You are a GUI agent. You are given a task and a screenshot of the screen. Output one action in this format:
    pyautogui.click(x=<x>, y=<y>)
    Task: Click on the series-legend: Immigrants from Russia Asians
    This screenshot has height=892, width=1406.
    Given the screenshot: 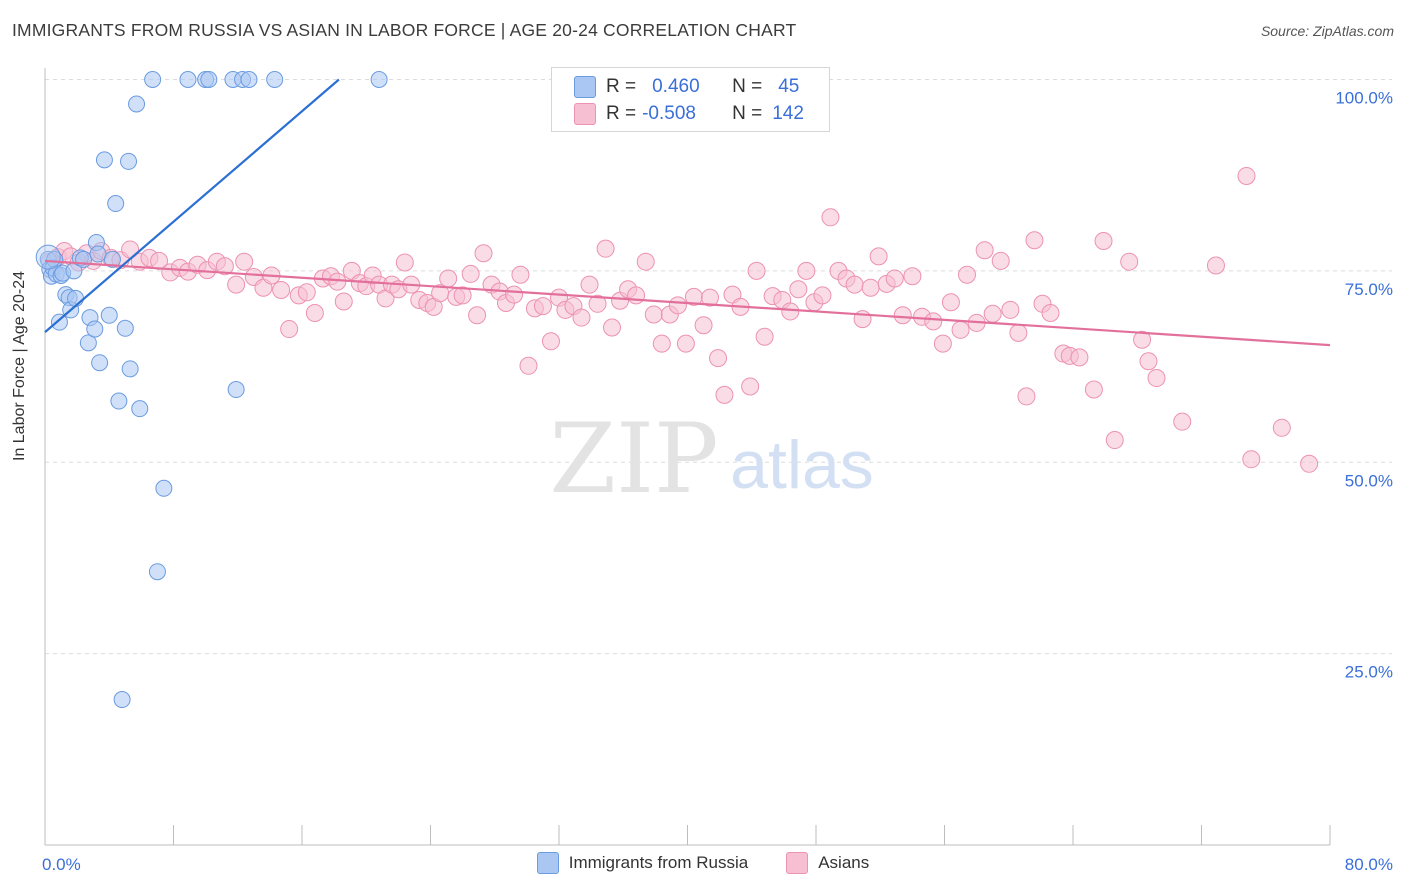 What is the action you would take?
    pyautogui.click(x=703, y=863)
    